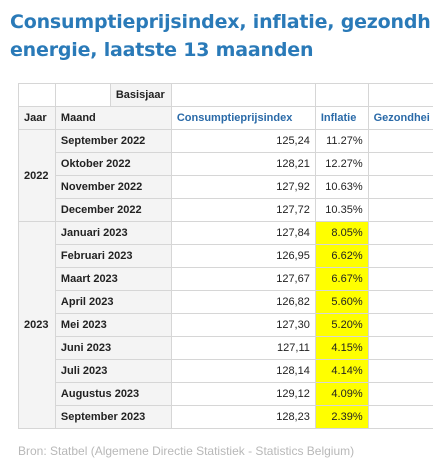  Describe the element at coordinates (400, 118) in the screenshot. I see `header-gezondheid: Gezondhei` at that location.